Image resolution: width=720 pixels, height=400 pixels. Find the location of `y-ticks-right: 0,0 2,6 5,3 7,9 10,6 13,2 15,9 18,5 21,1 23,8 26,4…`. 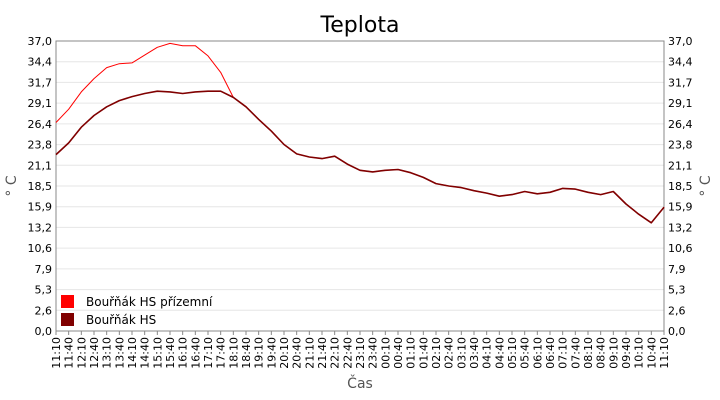

y-ticks-right: 0,0 2,6 5,3 7,9 10,6 13,2 15,9 18,5 21,1 23,8 26,4… is located at coordinates (680, 186).